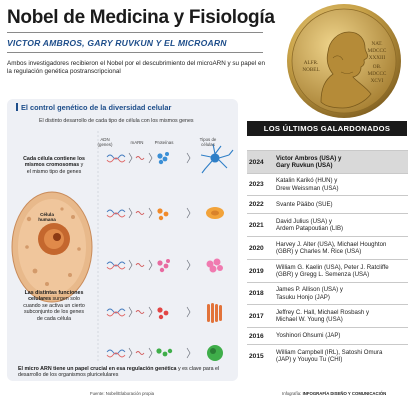 This screenshot has width=414, height=402. What do you see at coordinates (141, 17) in the screenshot?
I see `page-title: Nobel de Medicina y Fisiología` at bounding box center [141, 17].